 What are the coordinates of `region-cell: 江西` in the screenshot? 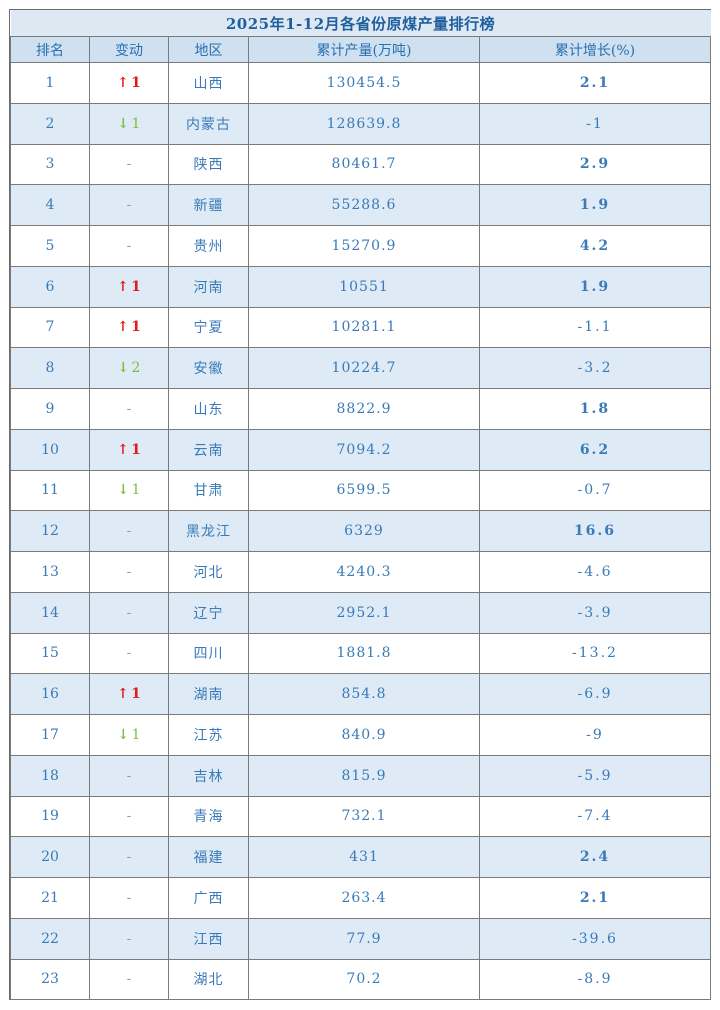 It's located at (208, 938).